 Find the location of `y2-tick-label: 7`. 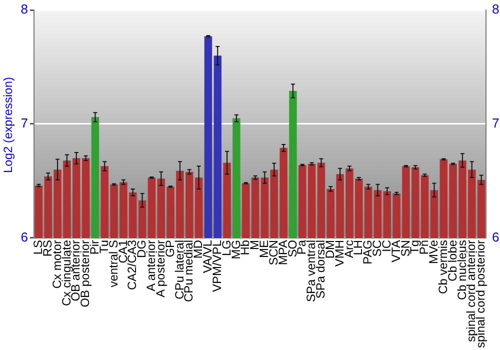

y2-tick-label: 7 is located at coordinates (496, 123).